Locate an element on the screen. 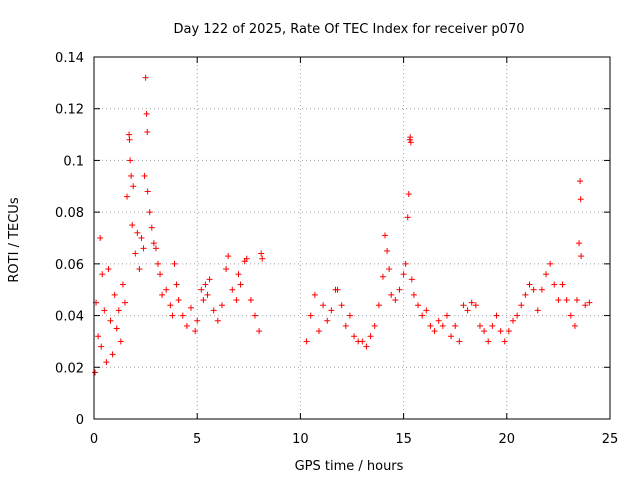 The image size is (640, 480). x-tick-label: 25 is located at coordinates (610, 439).